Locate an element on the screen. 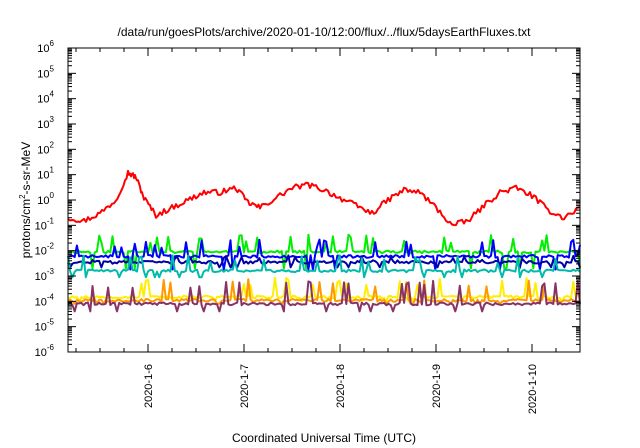 Image resolution: width=640 pixels, height=448 pixels. y-tick-label: 10⁻² is located at coordinates (45, 250).